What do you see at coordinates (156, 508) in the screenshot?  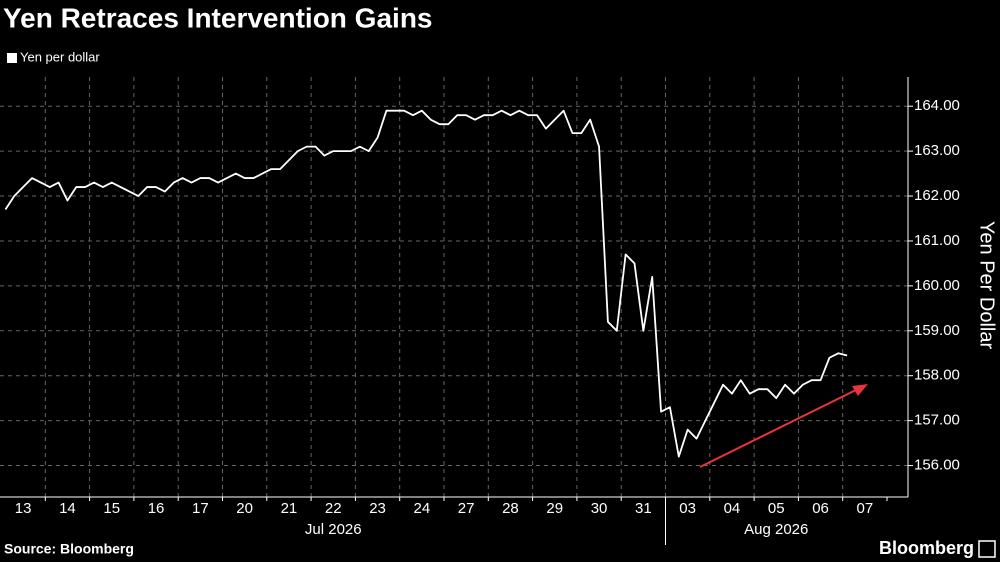 I see `x-tick-label: 16` at bounding box center [156, 508].